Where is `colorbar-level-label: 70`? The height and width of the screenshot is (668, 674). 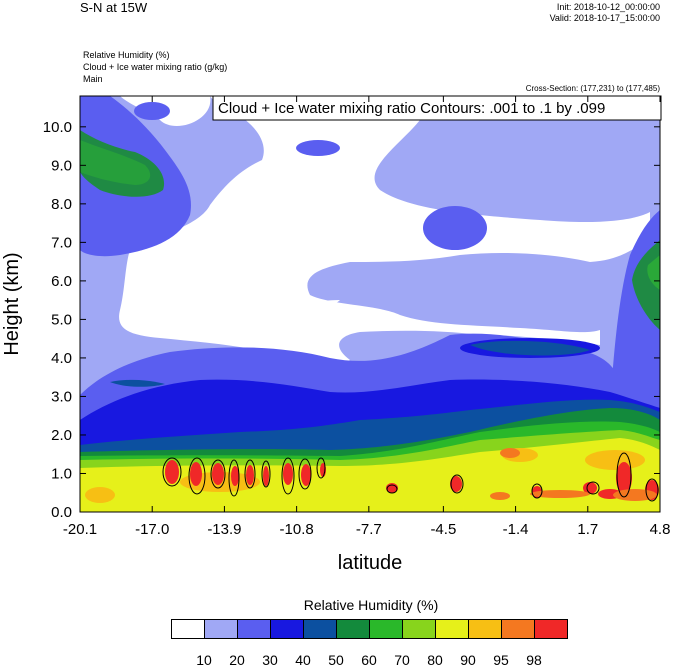
colorbar-level-label: 70 is located at coordinates (402, 660).